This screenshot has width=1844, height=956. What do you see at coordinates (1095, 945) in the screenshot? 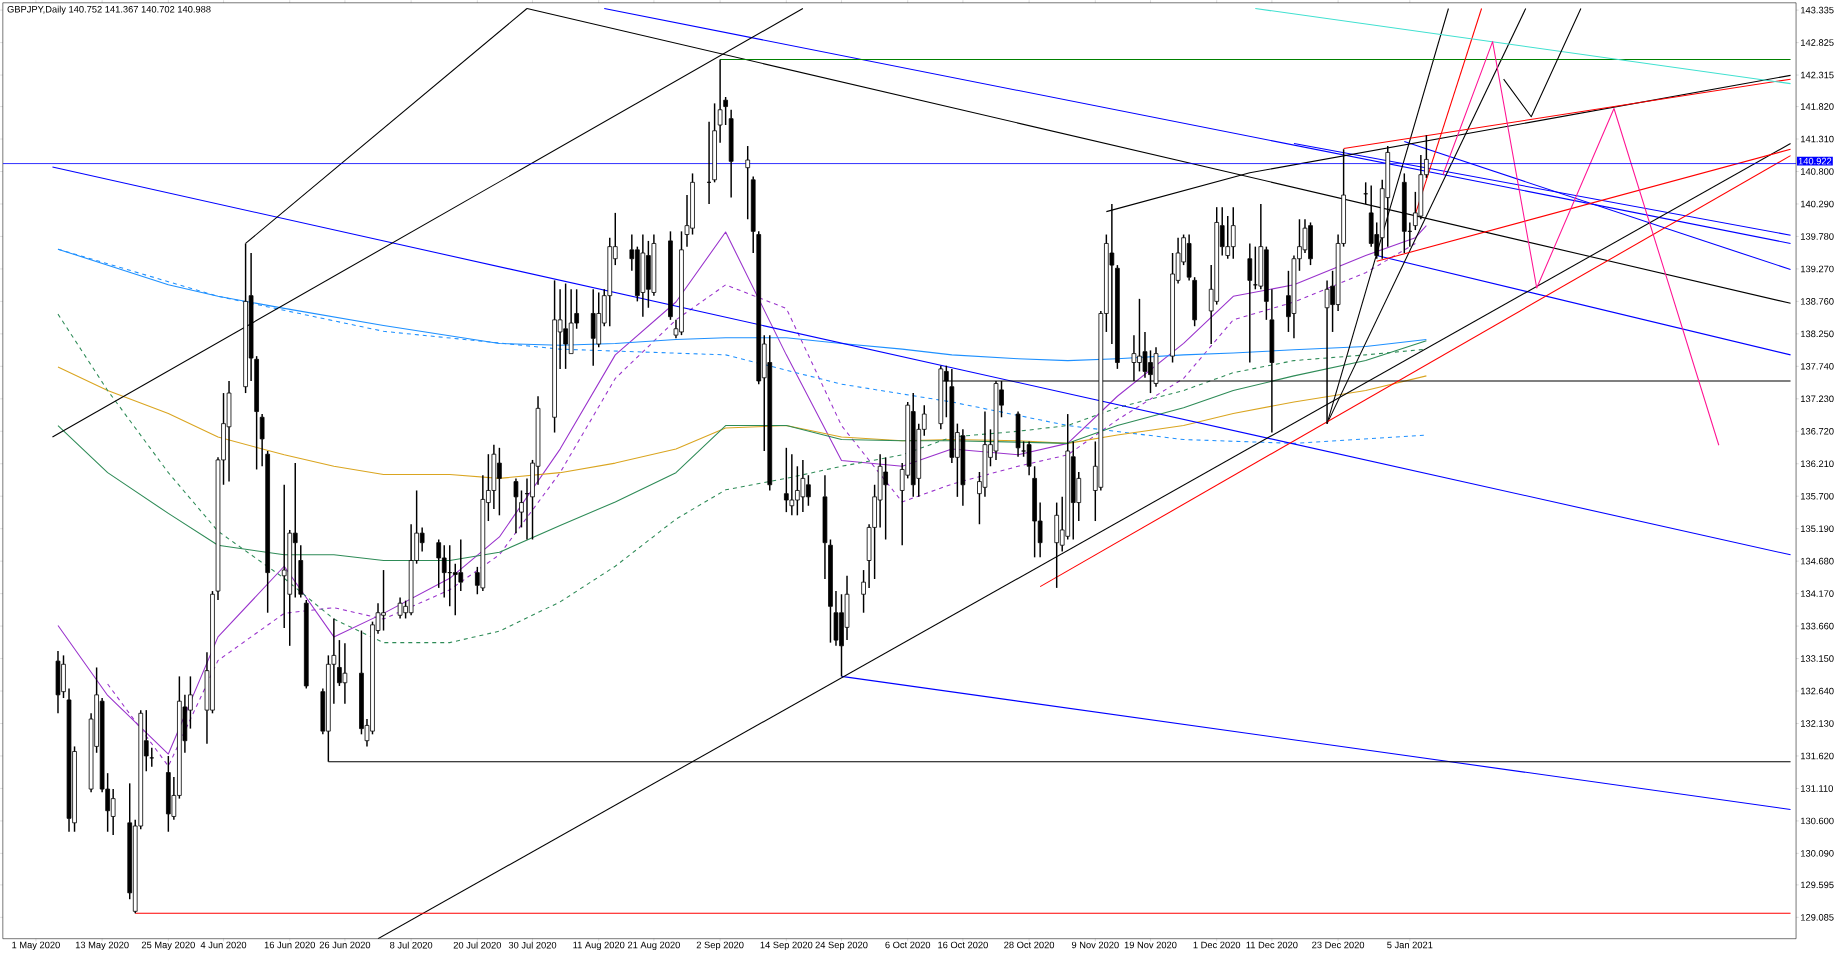
I see `x-tick-label: 9 Nov 2020` at bounding box center [1095, 945].